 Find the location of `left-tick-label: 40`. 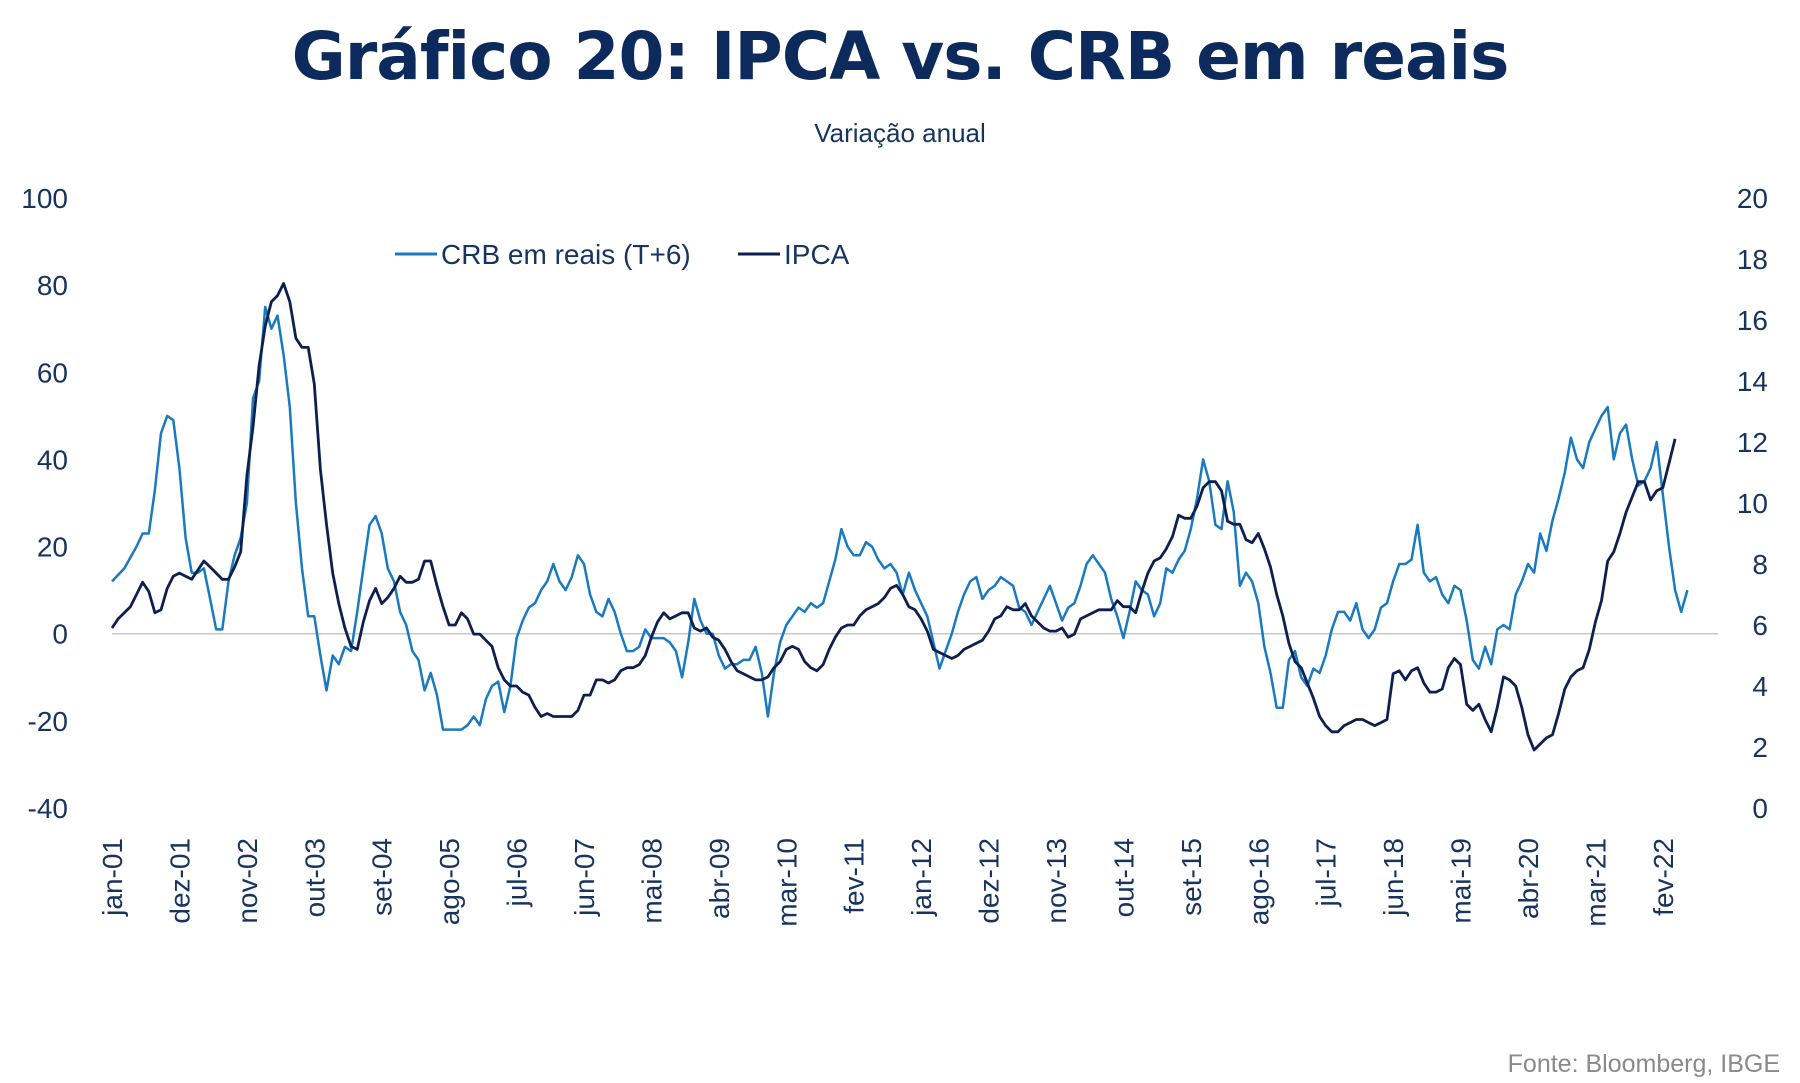

left-tick-label: 40 is located at coordinates (52, 459).